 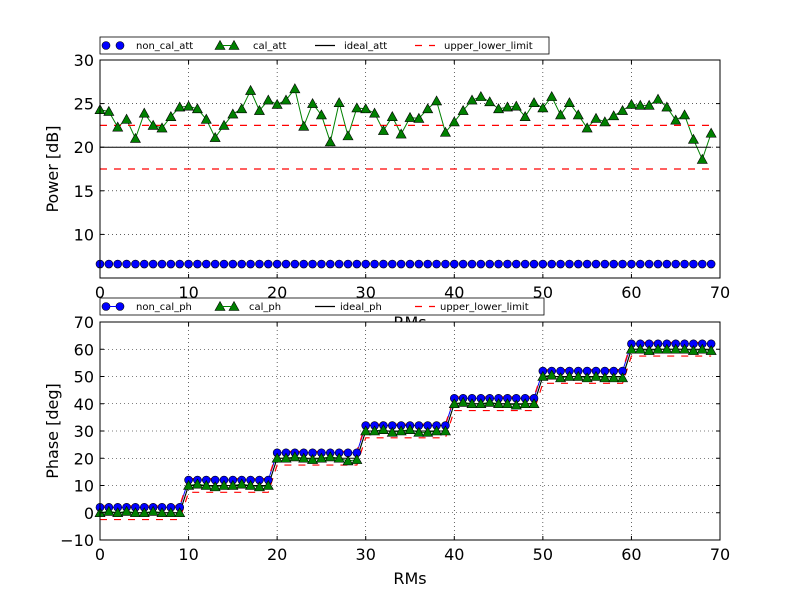 What do you see at coordinates (365, 46) in the screenshot?
I see `ideal-att-legend-label: ideal_att` at bounding box center [365, 46].